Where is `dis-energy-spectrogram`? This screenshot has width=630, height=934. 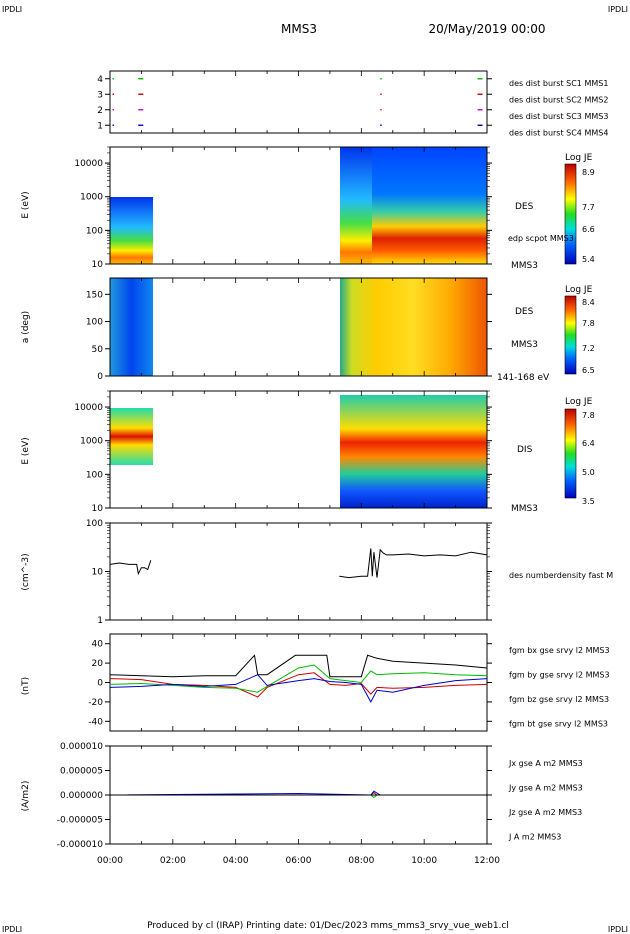 dis-energy-spectrogram is located at coordinates (298, 451).